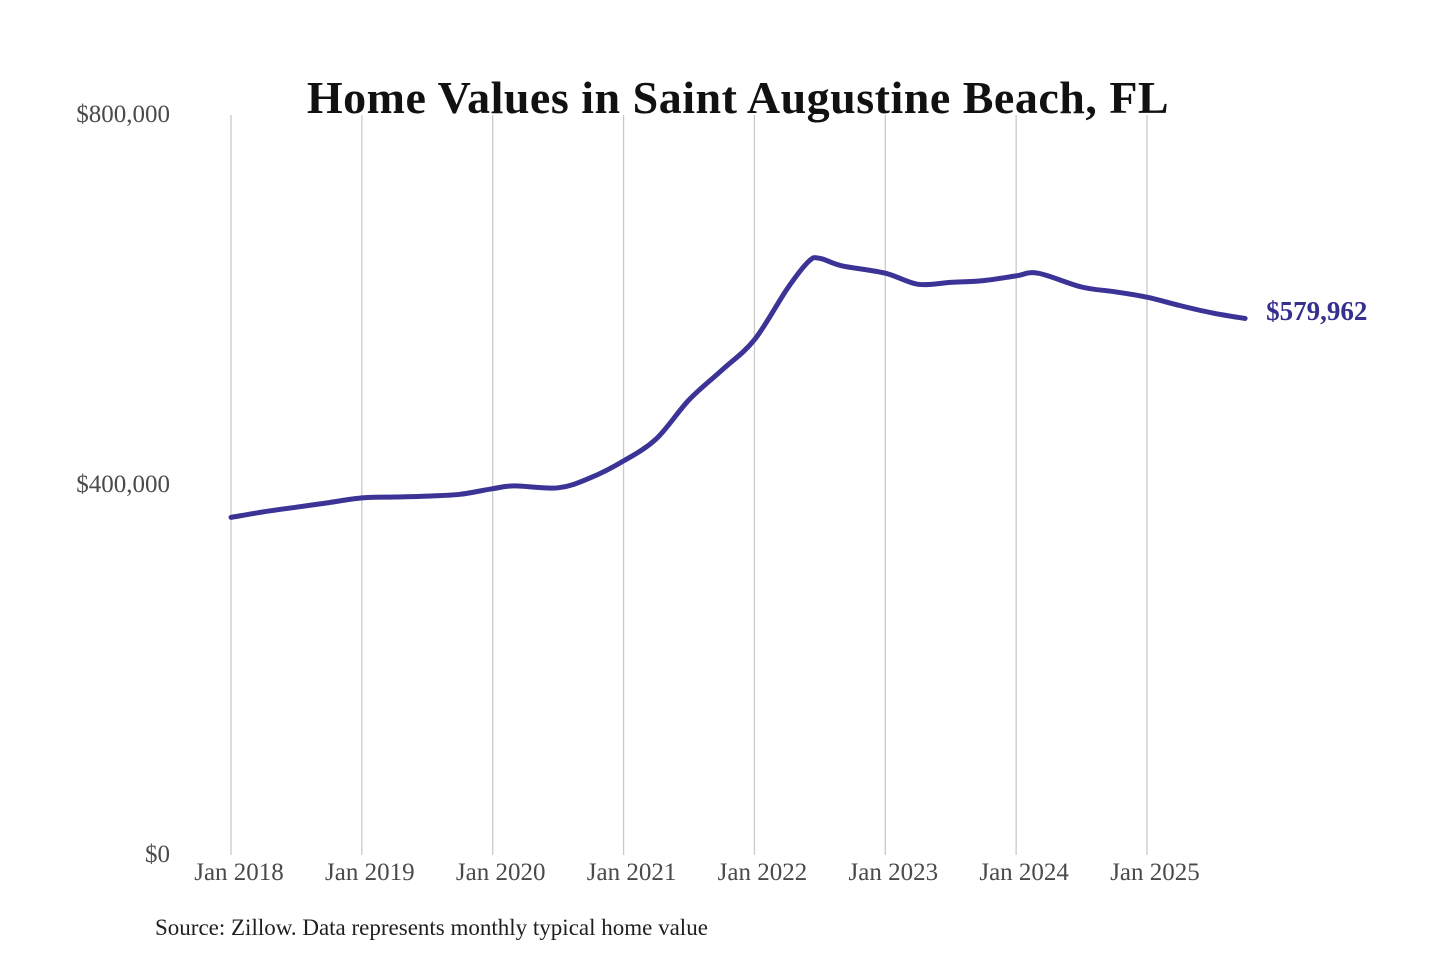 This screenshot has width=1440, height=960. What do you see at coordinates (239, 872) in the screenshot?
I see `x-tick-label: Jan 2018` at bounding box center [239, 872].